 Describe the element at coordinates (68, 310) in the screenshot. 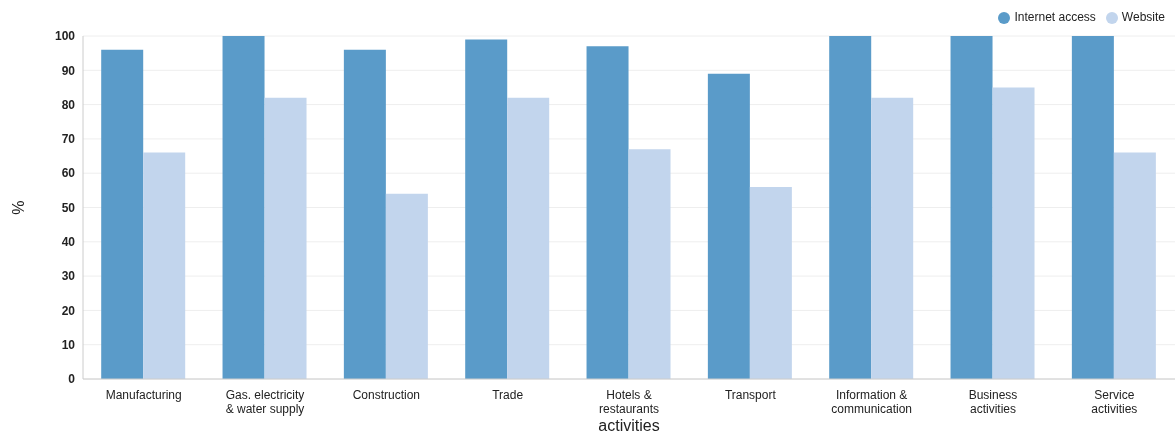

I see `y-tick-label: 20` at that location.